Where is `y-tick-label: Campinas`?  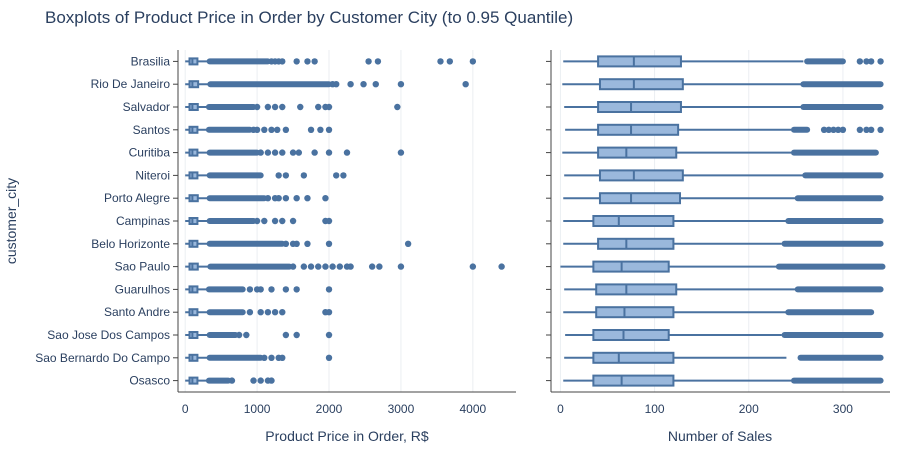 y-tick-label: Campinas is located at coordinates (143, 221).